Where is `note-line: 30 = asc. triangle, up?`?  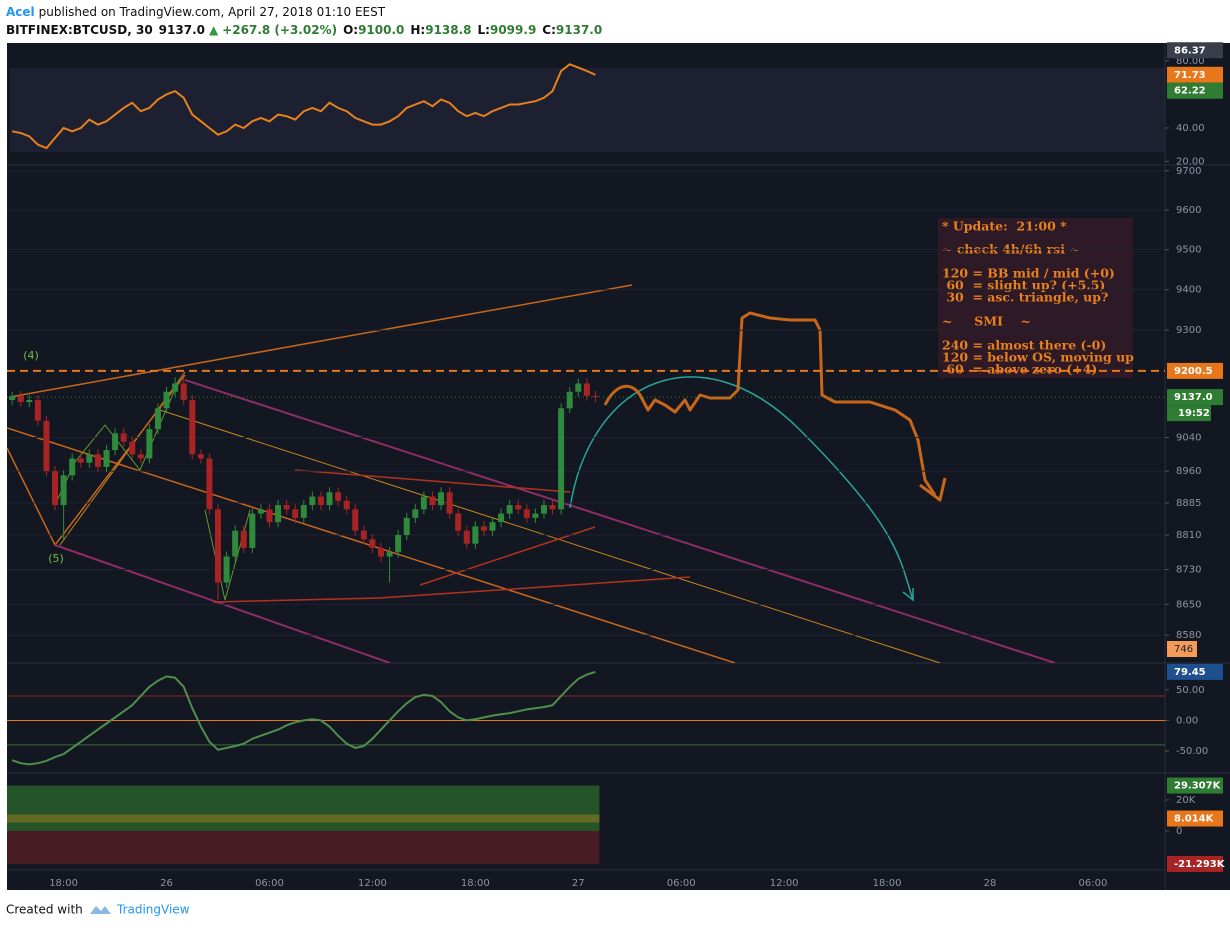 note-line: 30 = asc. triangle, up? is located at coordinates (1025, 297).